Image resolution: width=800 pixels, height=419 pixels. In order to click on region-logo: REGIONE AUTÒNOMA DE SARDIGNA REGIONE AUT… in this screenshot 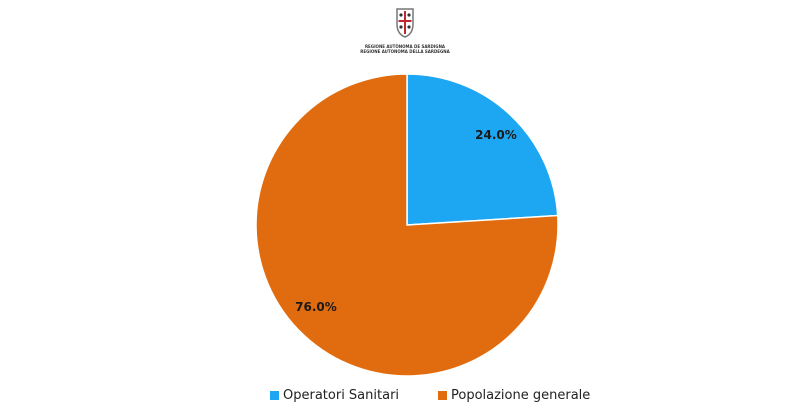, I will do `click(405, 29)`.